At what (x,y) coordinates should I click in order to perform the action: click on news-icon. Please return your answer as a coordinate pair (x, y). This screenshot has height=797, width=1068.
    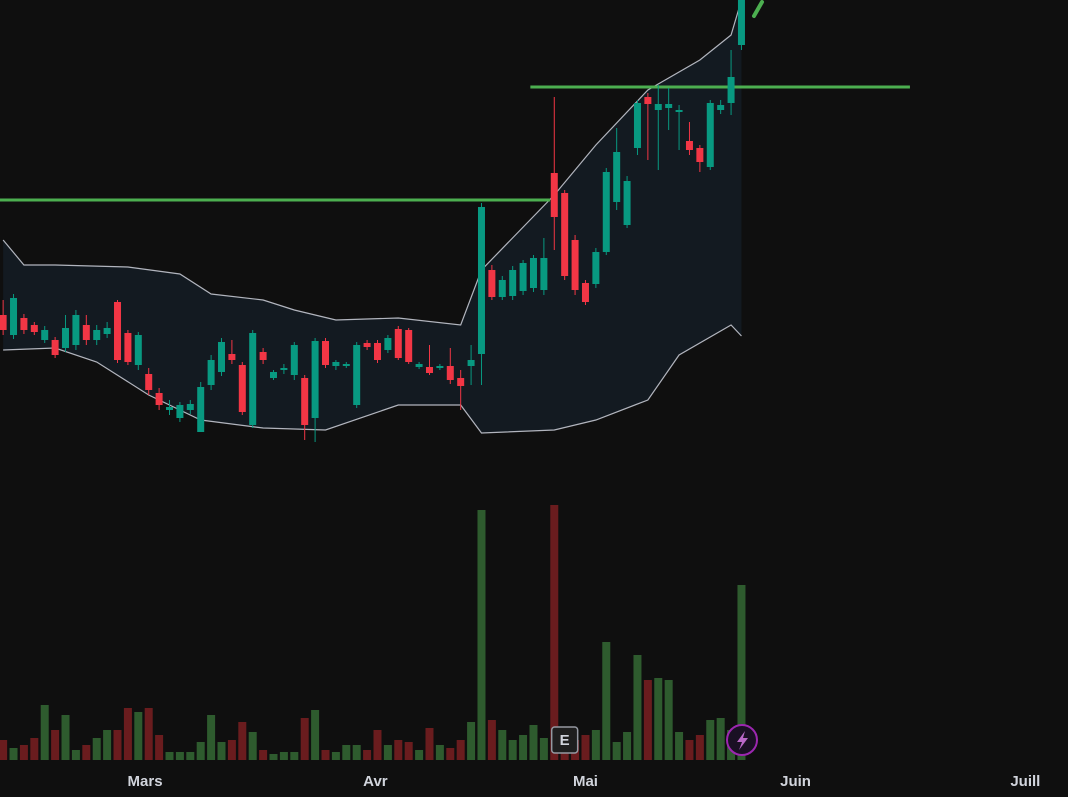
    Looking at the image, I should click on (742, 740).